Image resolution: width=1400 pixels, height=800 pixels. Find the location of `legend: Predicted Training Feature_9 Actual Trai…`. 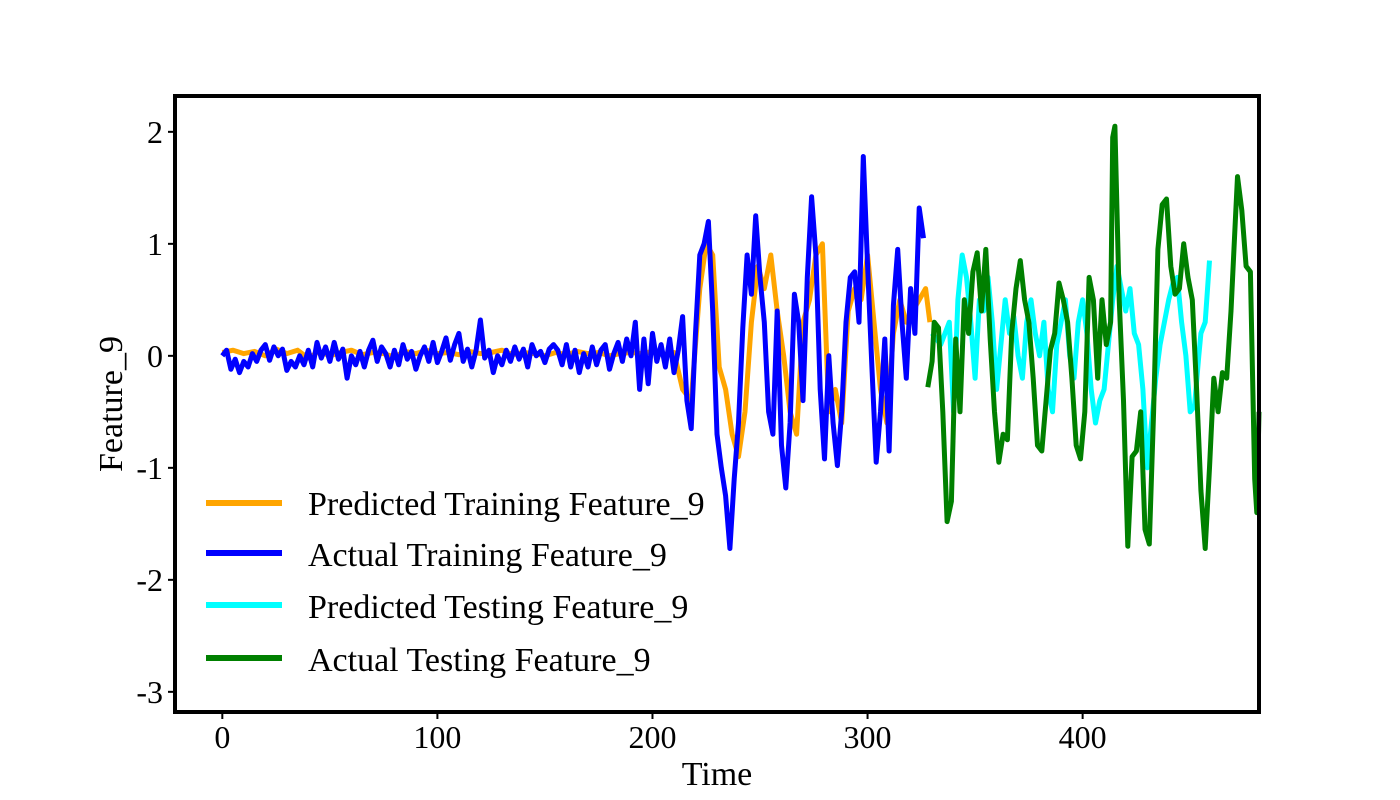

legend: Predicted Training Feature_9 Actual Trai… is located at coordinates (455, 582).